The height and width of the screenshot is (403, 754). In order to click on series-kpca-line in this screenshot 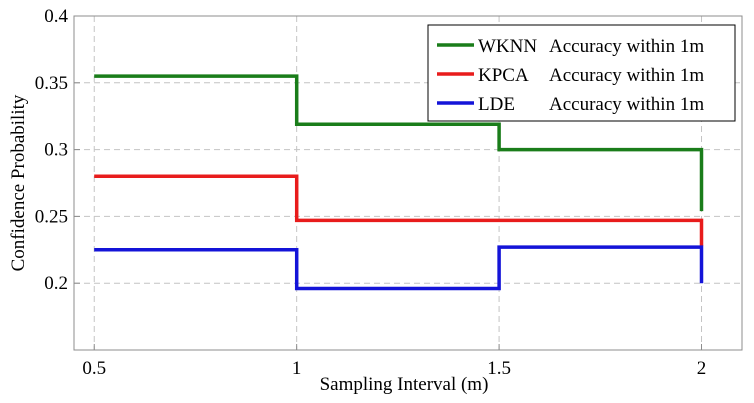, I will do `click(399, 210)`.